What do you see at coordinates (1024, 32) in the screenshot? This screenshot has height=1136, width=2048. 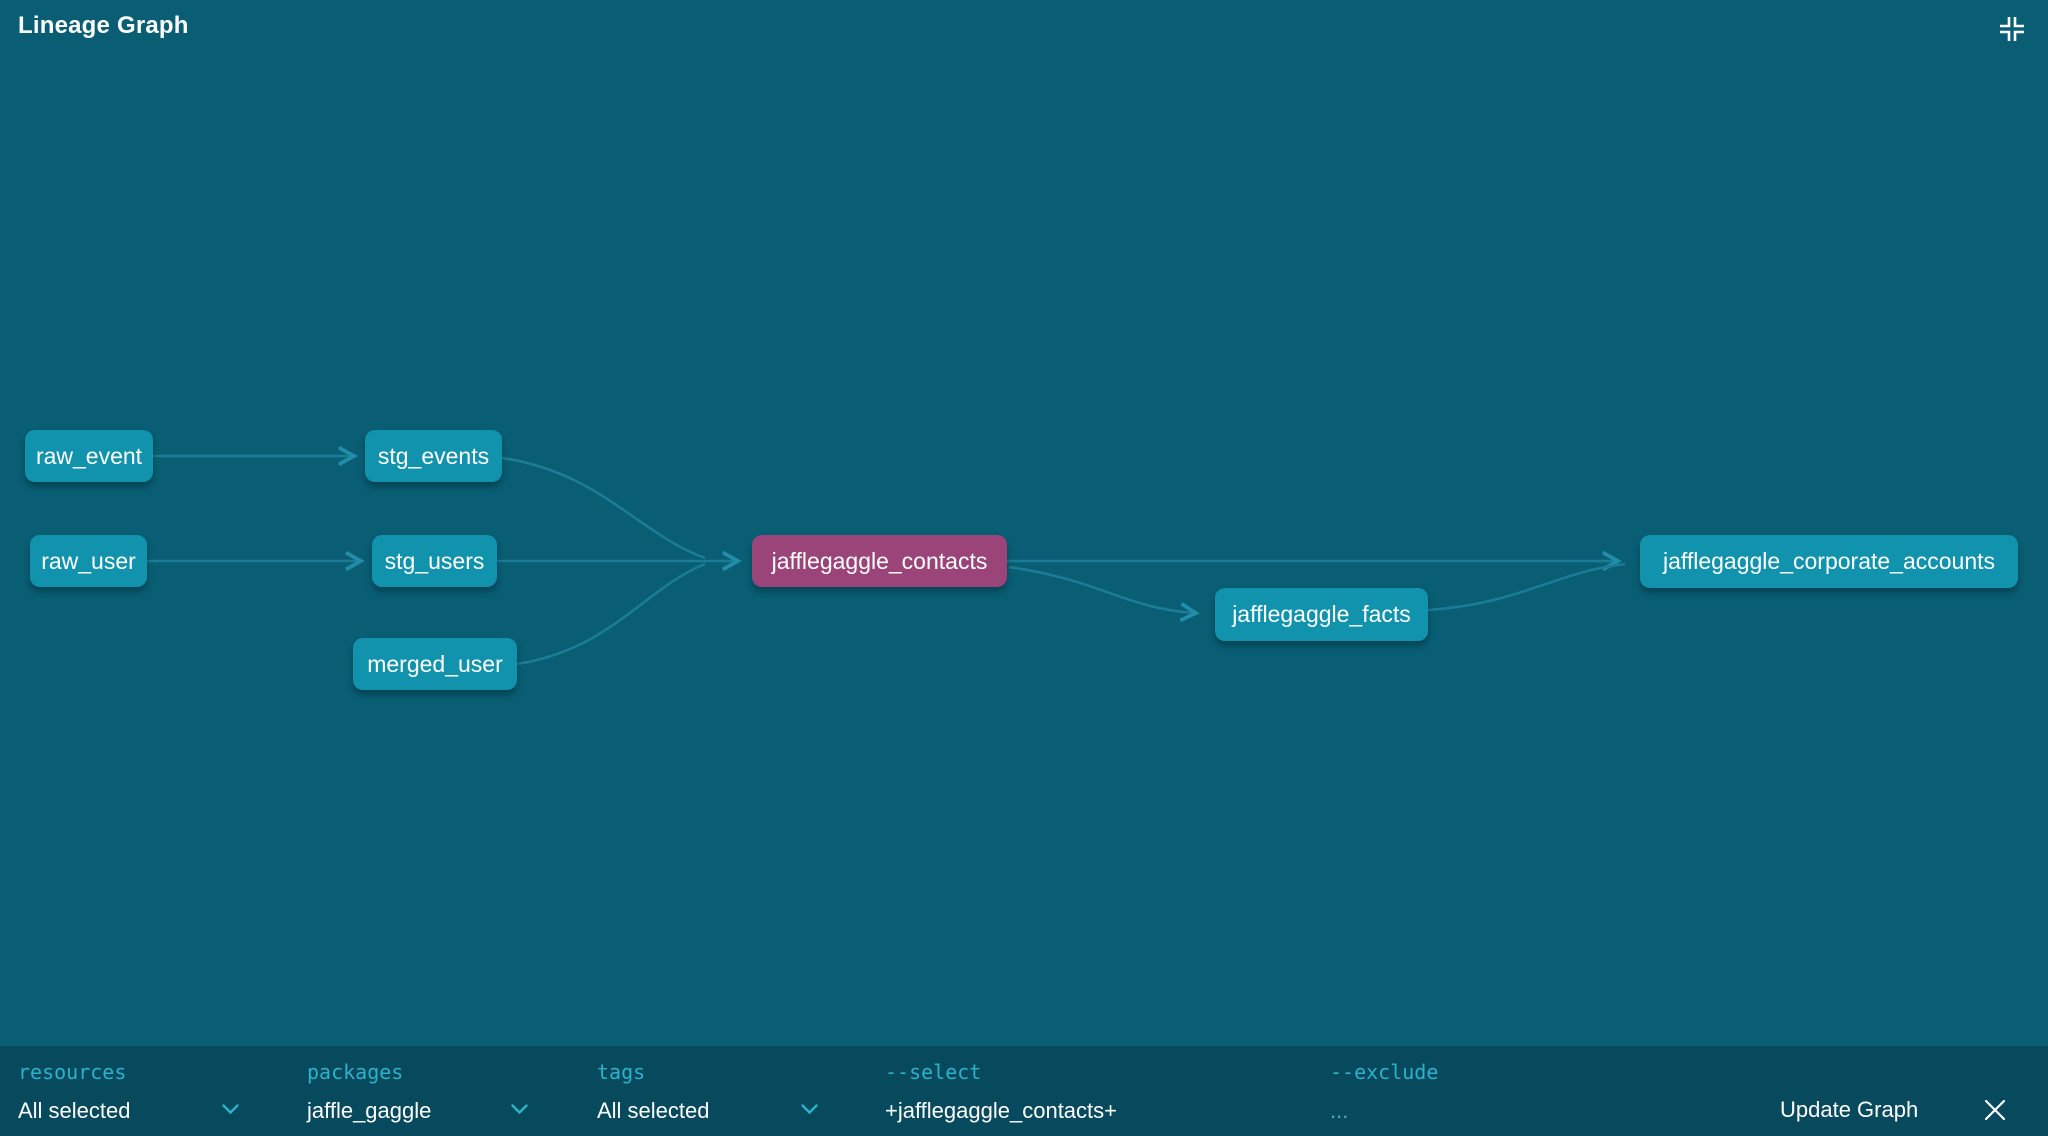 I see `graph-header: Lineage Graph` at bounding box center [1024, 32].